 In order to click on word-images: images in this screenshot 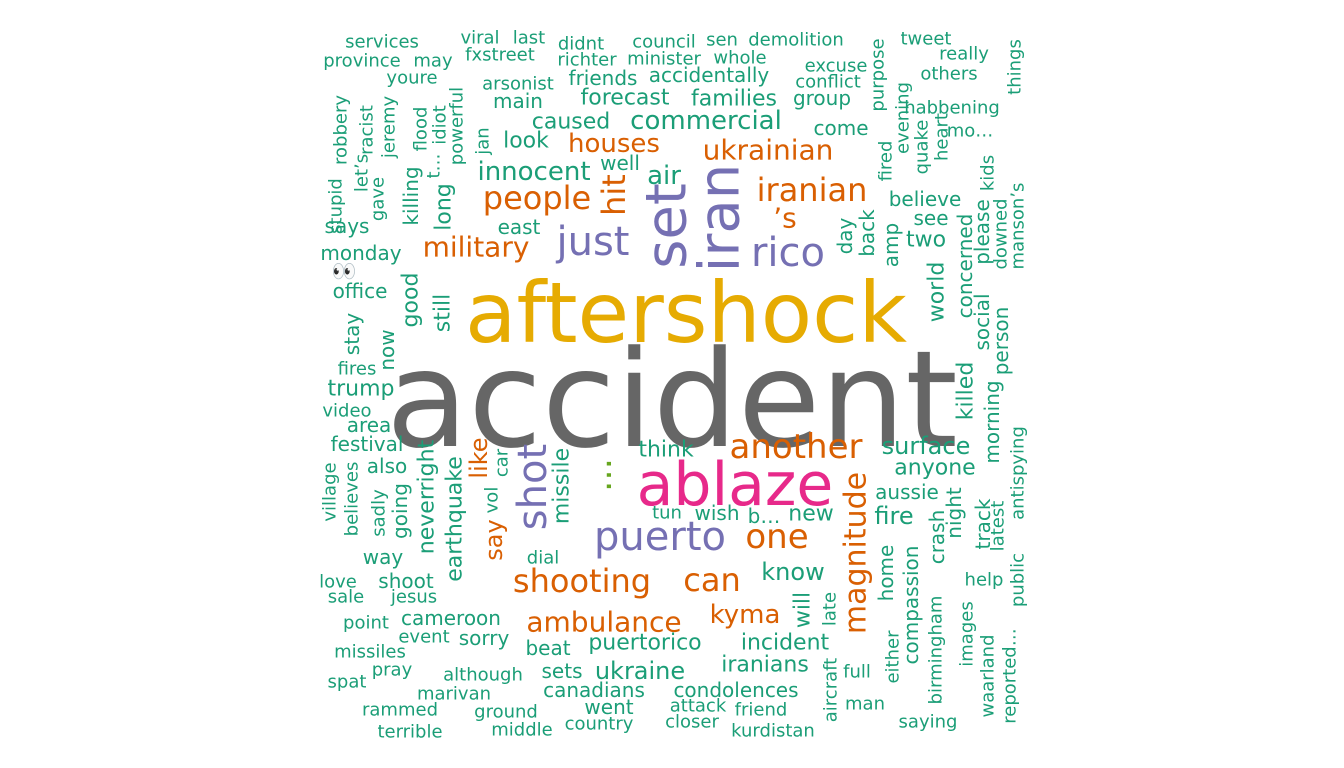, I will do `click(967, 633)`.